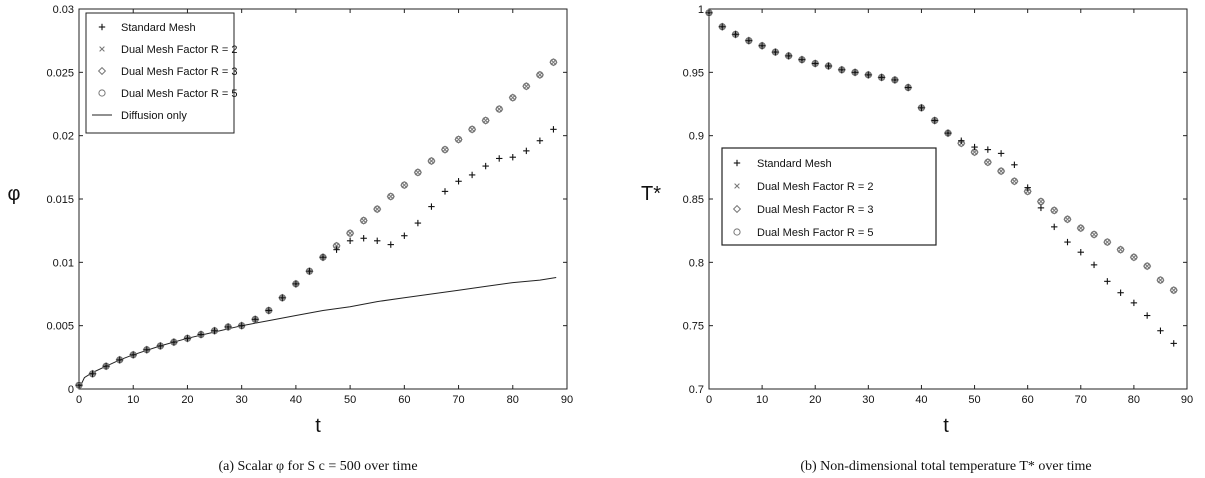 The height and width of the screenshot is (478, 1205). What do you see at coordinates (102, 27) in the screenshot?
I see `panel-a-legend-swatch-standard-mesh` at bounding box center [102, 27].